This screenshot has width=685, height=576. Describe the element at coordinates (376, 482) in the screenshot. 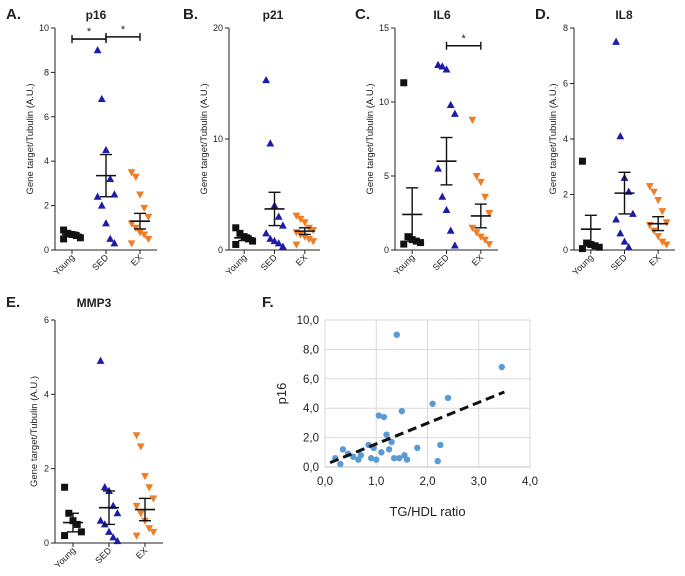

I see `panel-f-x-tick-label: 1,0` at that location.